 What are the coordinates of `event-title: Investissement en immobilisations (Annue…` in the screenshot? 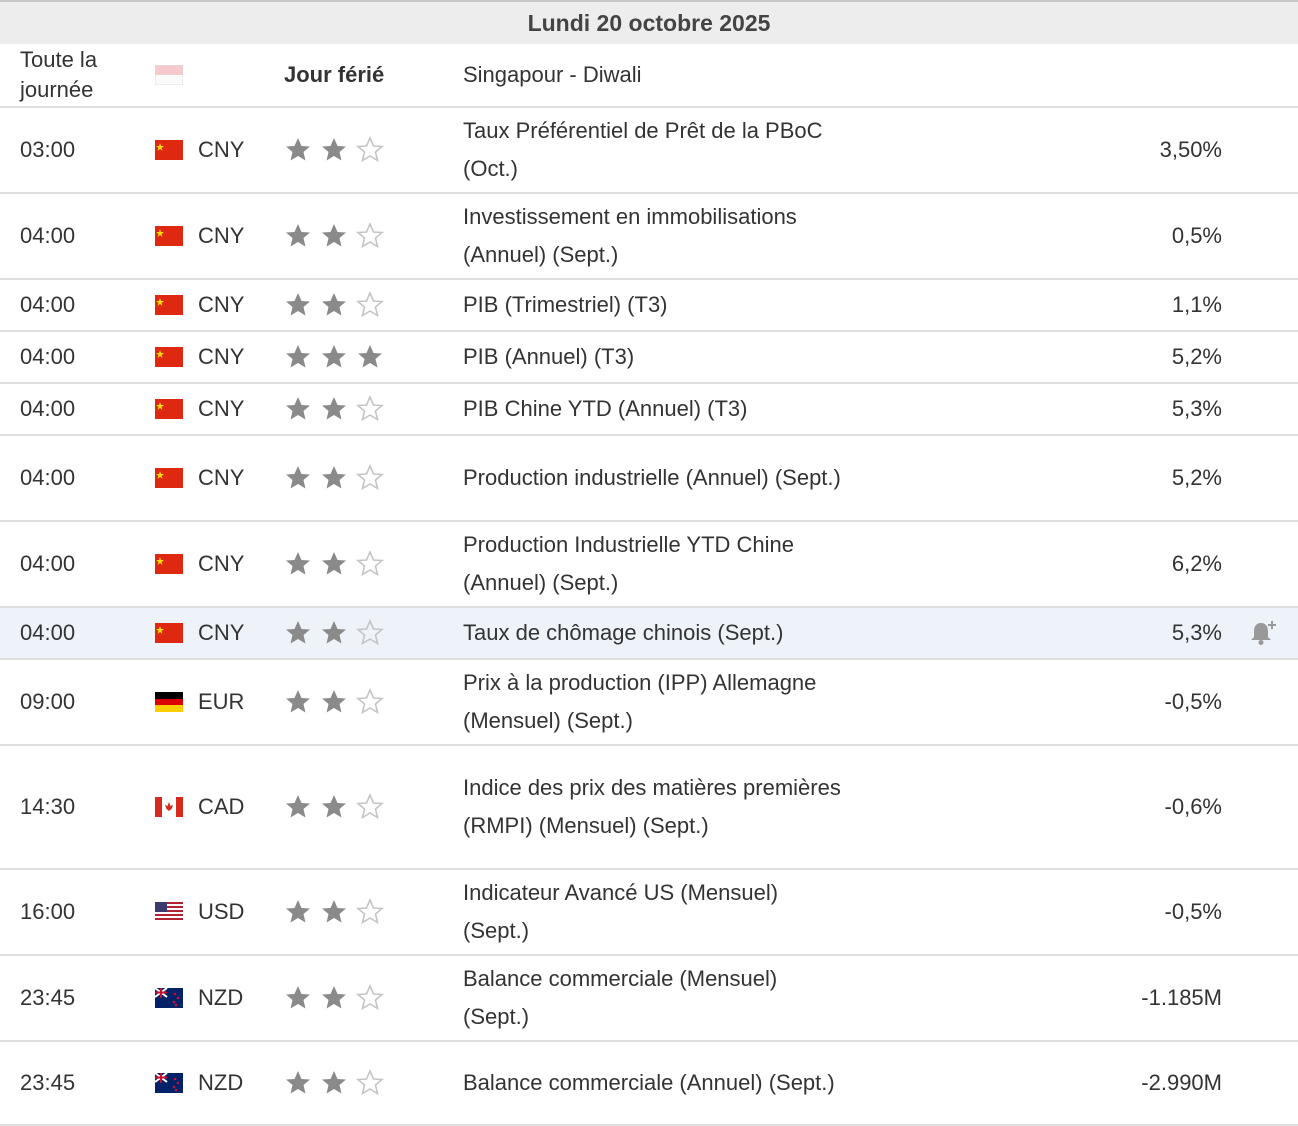 It's located at (630, 235).